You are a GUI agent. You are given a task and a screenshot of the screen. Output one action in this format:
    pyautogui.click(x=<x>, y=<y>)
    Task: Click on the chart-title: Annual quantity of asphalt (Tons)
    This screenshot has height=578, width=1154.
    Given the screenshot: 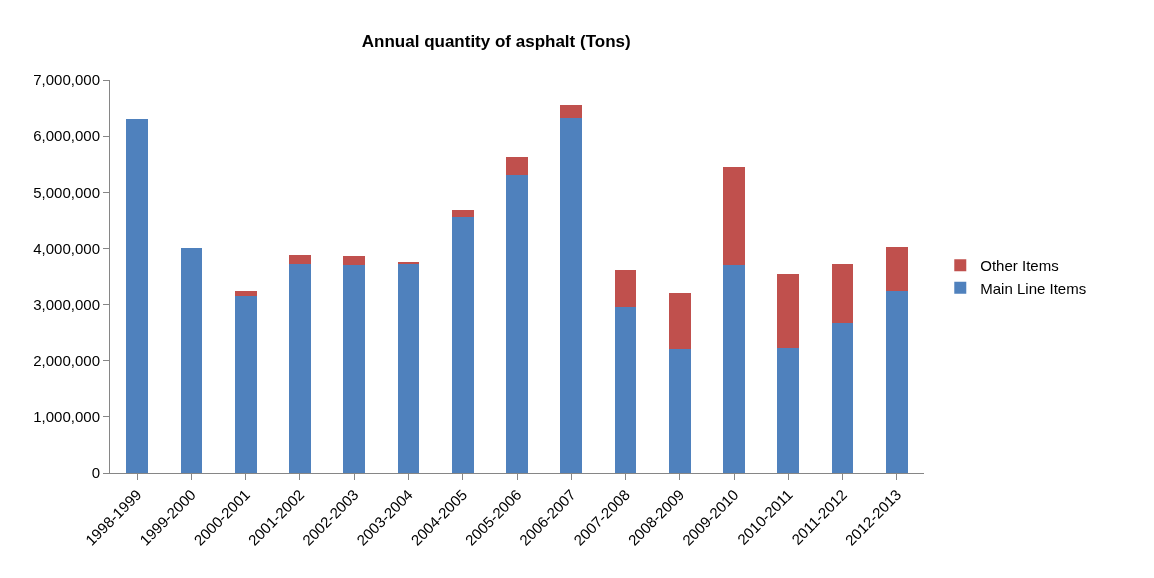 What is the action you would take?
    pyautogui.click(x=496, y=41)
    